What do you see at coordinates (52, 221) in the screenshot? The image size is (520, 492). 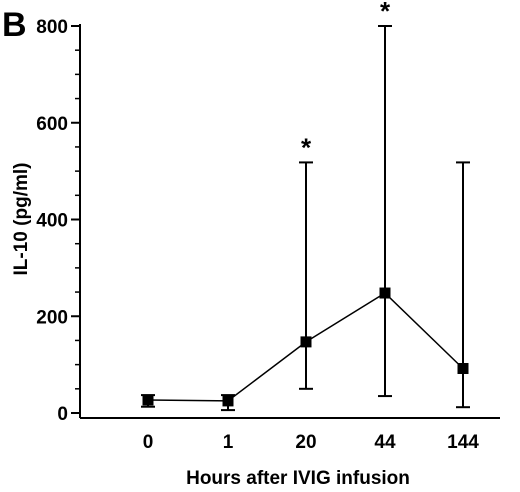 I see `y-tick-label: 400` at bounding box center [52, 221].